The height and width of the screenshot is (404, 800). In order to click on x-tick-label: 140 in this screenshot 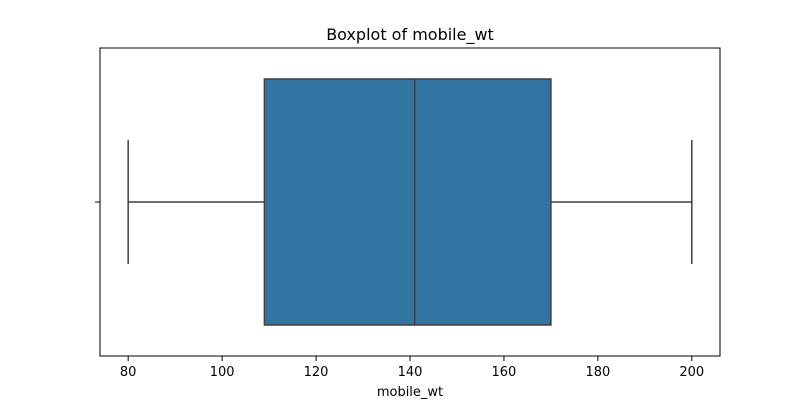, I will do `click(410, 372)`.